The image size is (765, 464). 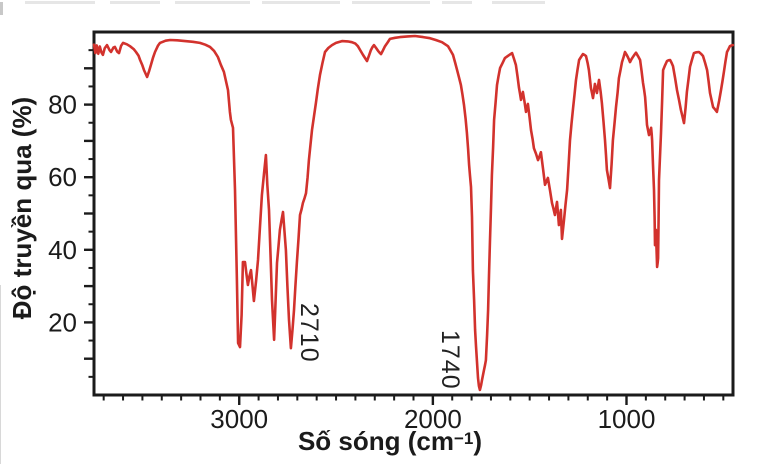 What do you see at coordinates (375, 441) in the screenshot?
I see `x-axis-title-text: Số sóng (cm` at bounding box center [375, 441].